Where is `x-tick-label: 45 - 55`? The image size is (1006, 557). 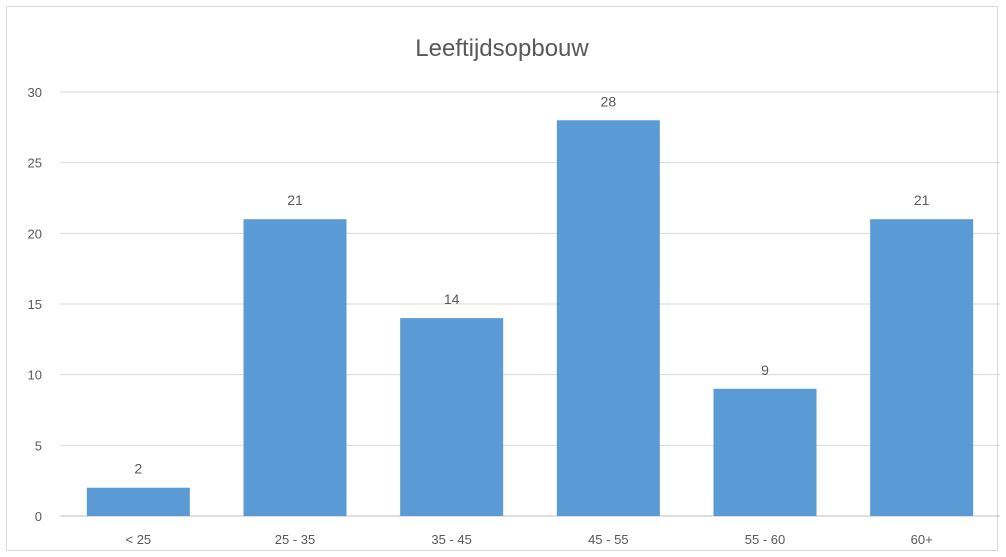
x-tick-label: 45 - 55 is located at coordinates (608, 539).